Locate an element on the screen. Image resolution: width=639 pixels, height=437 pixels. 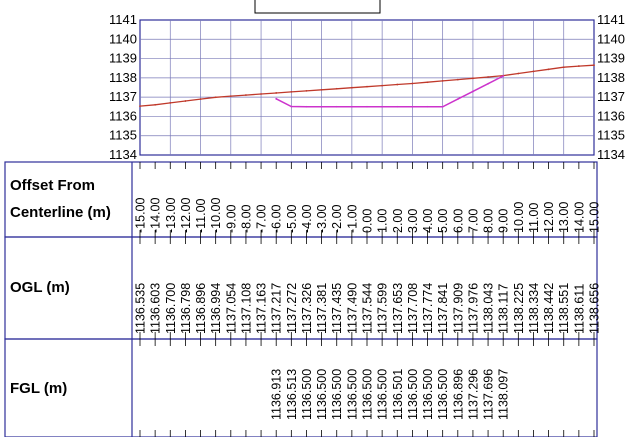
offset-label: 15.00 is located at coordinates (595, 217).